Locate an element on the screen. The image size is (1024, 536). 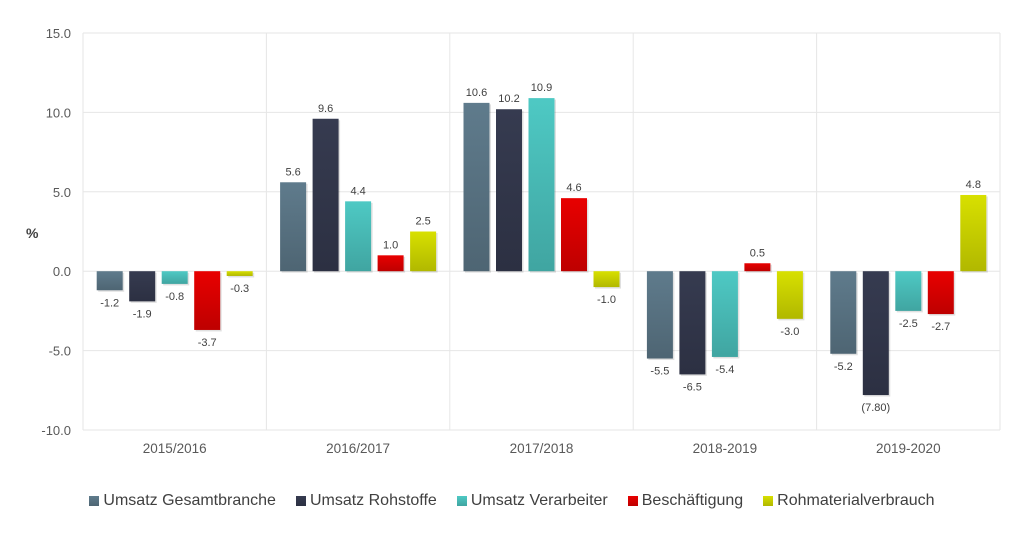
legend-label: Beschäftigung is located at coordinates (692, 500).